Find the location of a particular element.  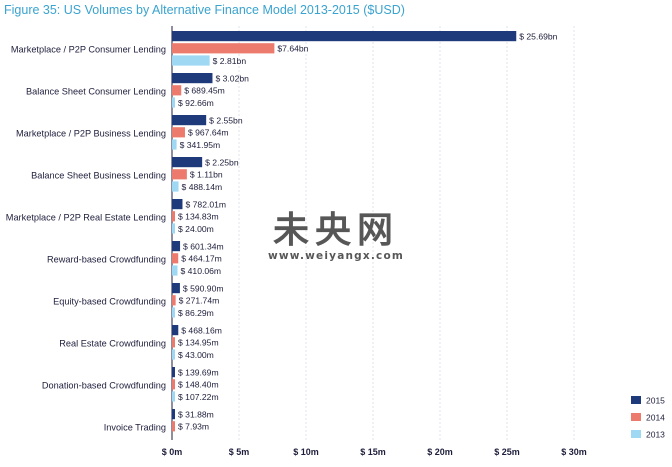

category-label: Invoice Trading is located at coordinates (135, 427).